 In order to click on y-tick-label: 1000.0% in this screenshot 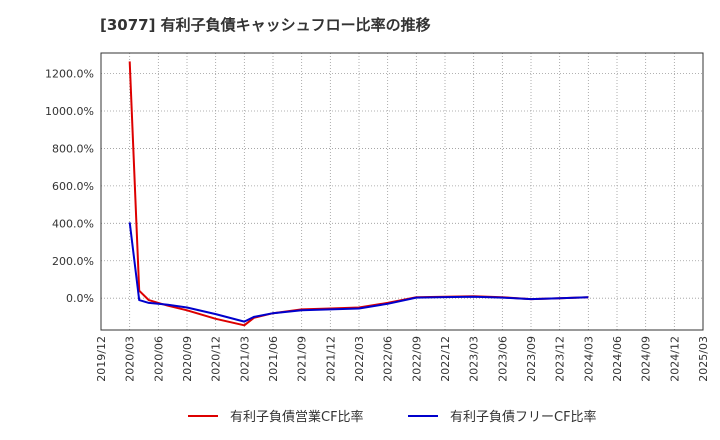, I will do `click(69, 111)`.